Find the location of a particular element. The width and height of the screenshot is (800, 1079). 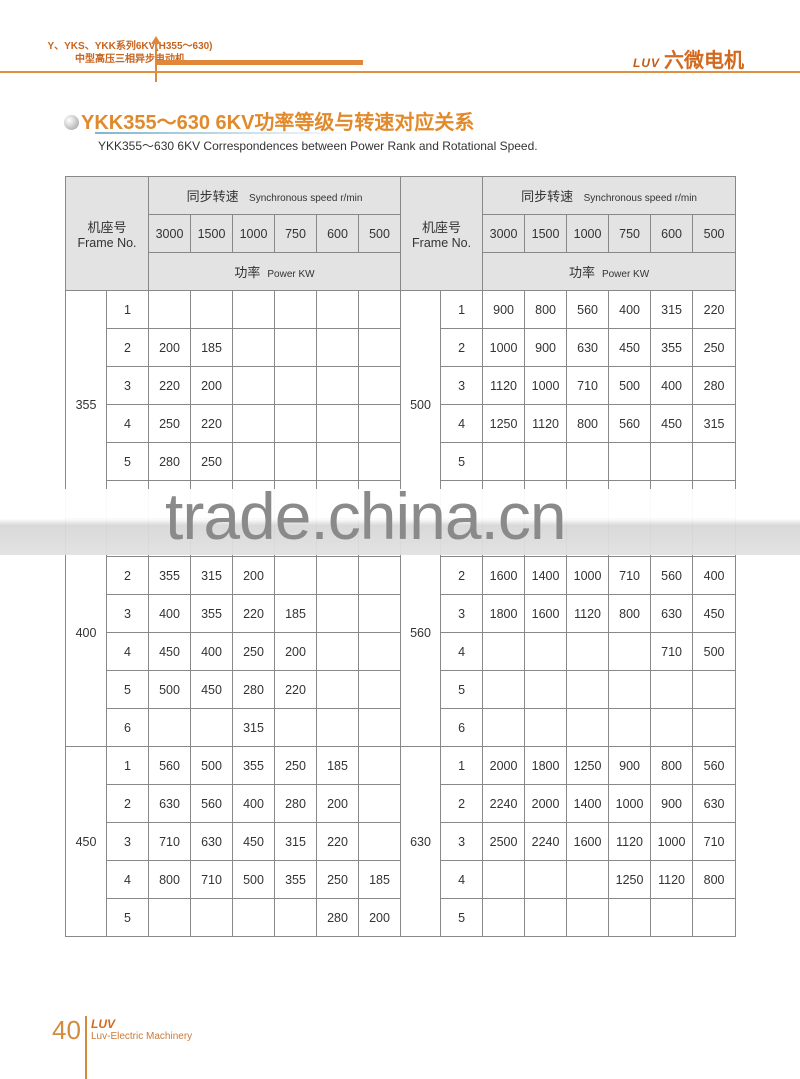

frame-no-cn: 机座号 is located at coordinates (107, 227).